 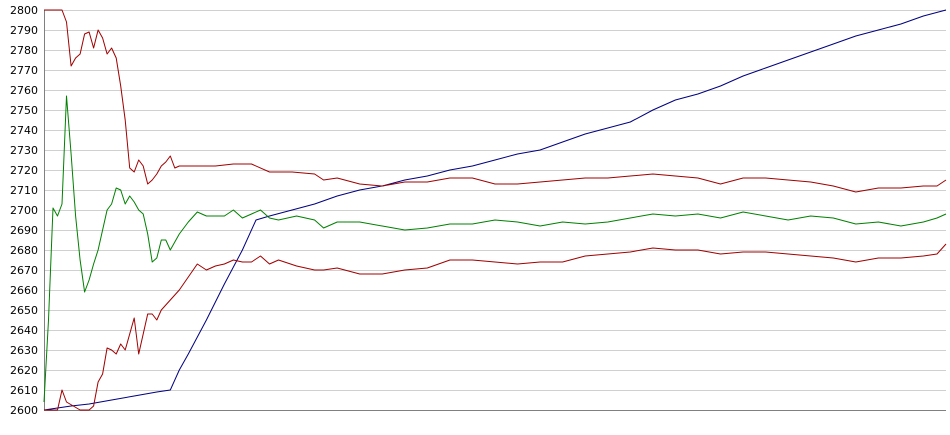 What do you see at coordinates (24, 290) in the screenshot?
I see `y-tick-label: 2660` at bounding box center [24, 290].